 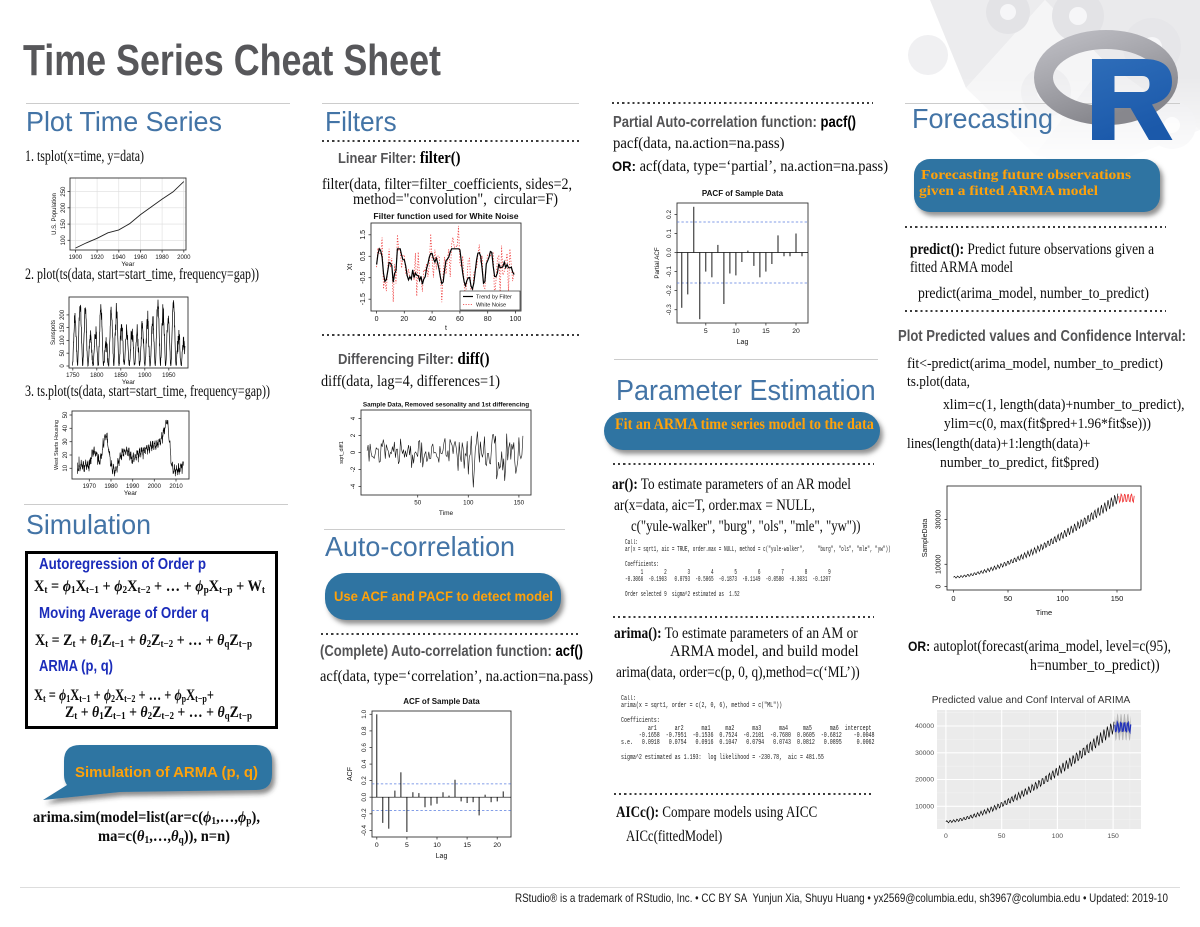 I want to click on svg-text: 0.1, so click(x=669, y=233).